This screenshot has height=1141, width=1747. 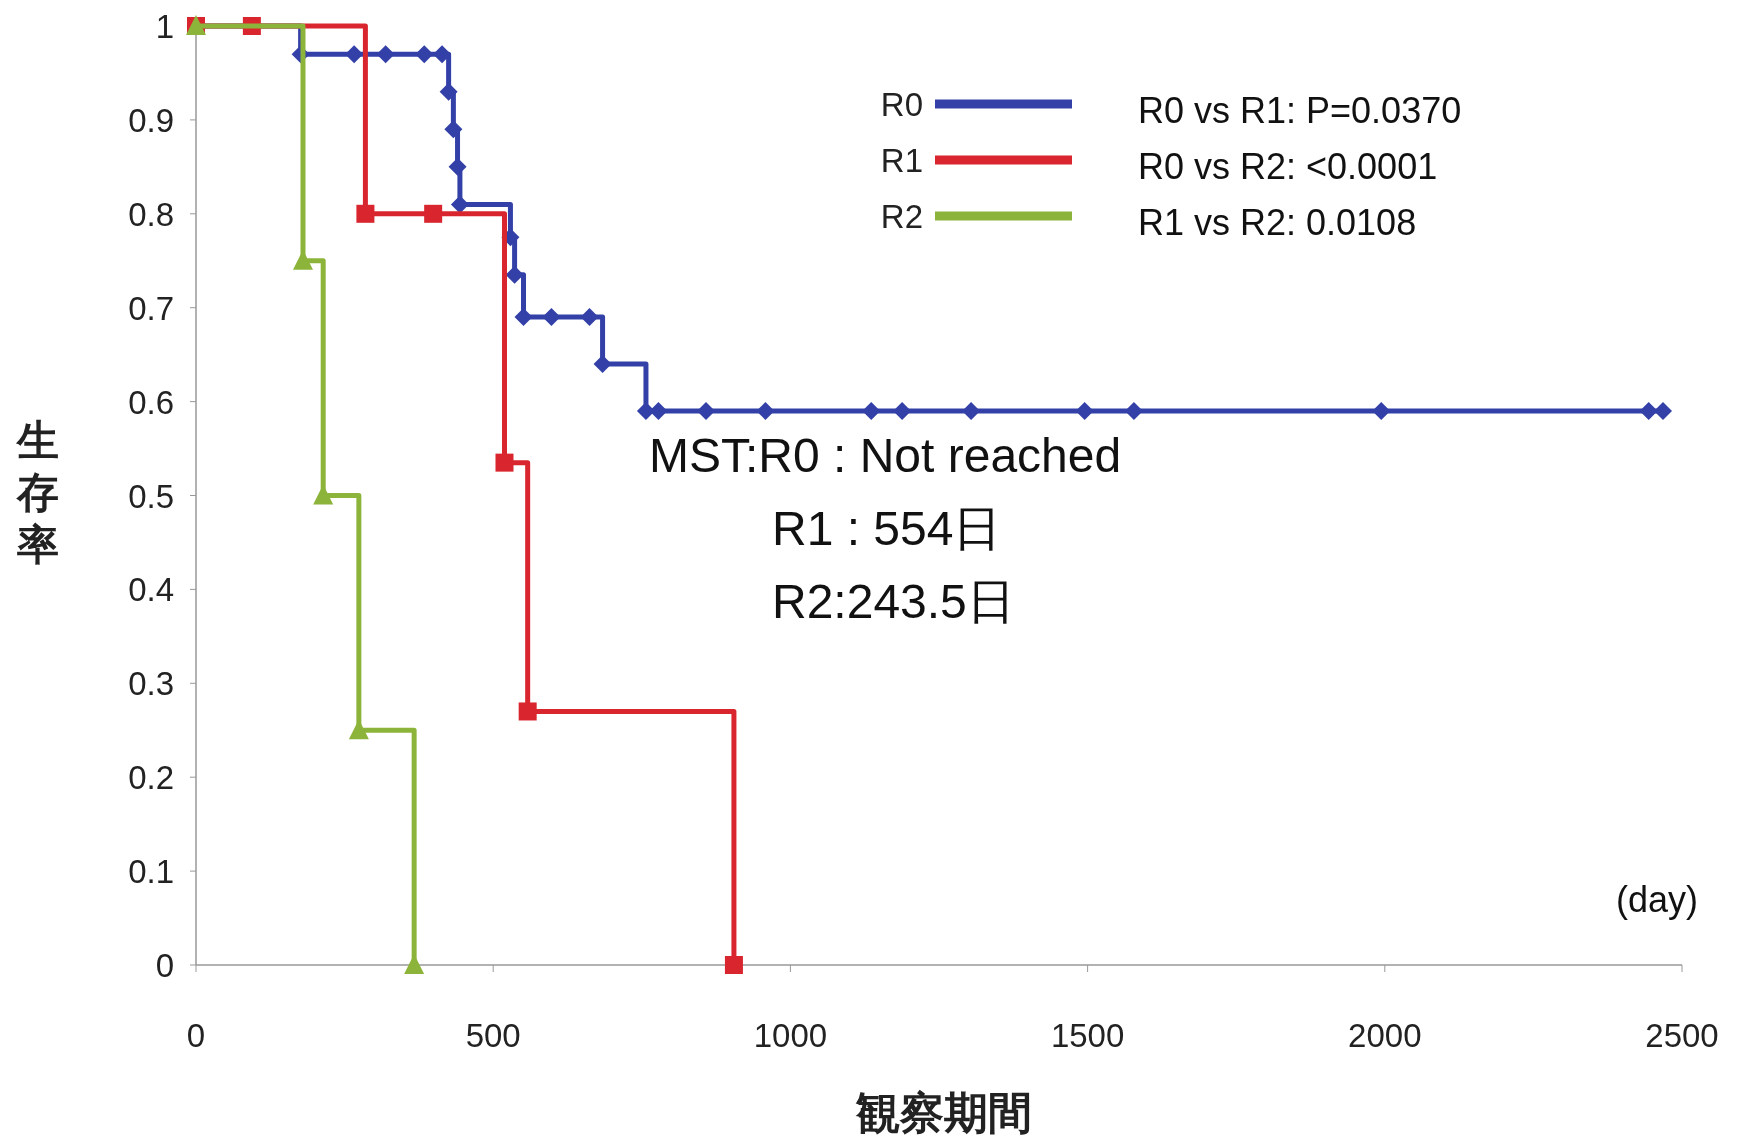 I want to click on y-tick-label: 0.6, so click(x=151, y=402).